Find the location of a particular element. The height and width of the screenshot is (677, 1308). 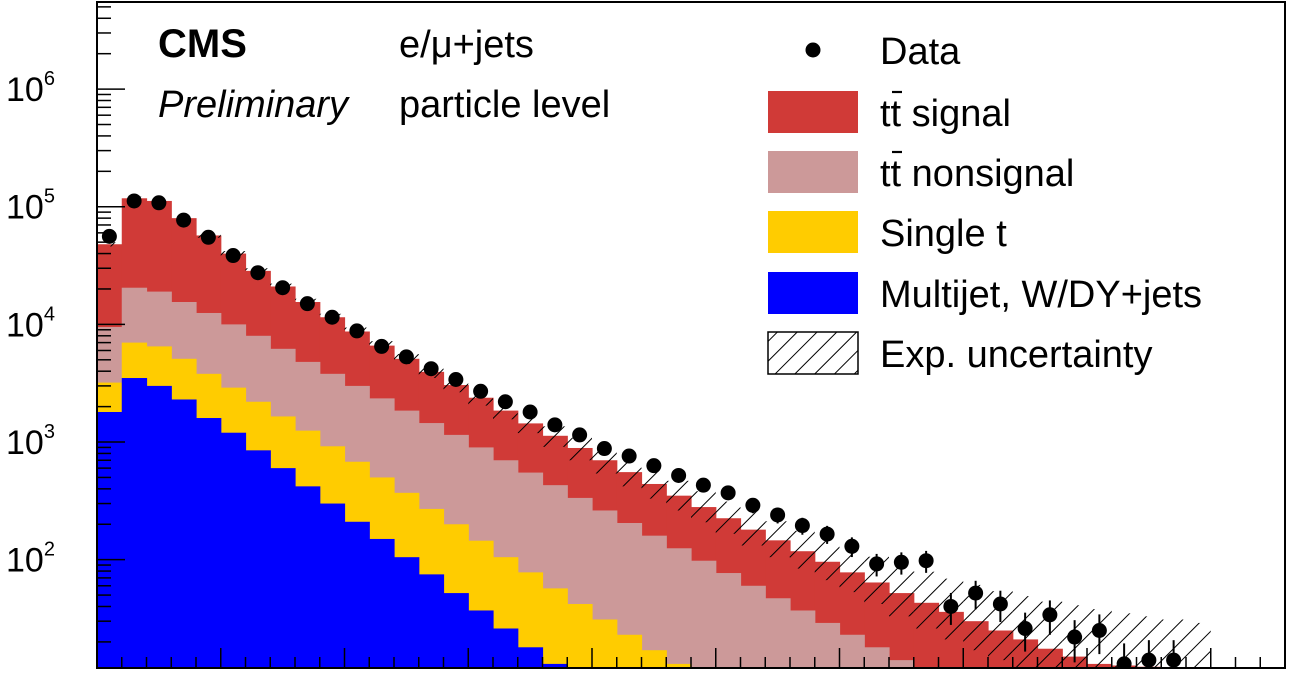

legend-swatch-ttsig is located at coordinates (813, 112).